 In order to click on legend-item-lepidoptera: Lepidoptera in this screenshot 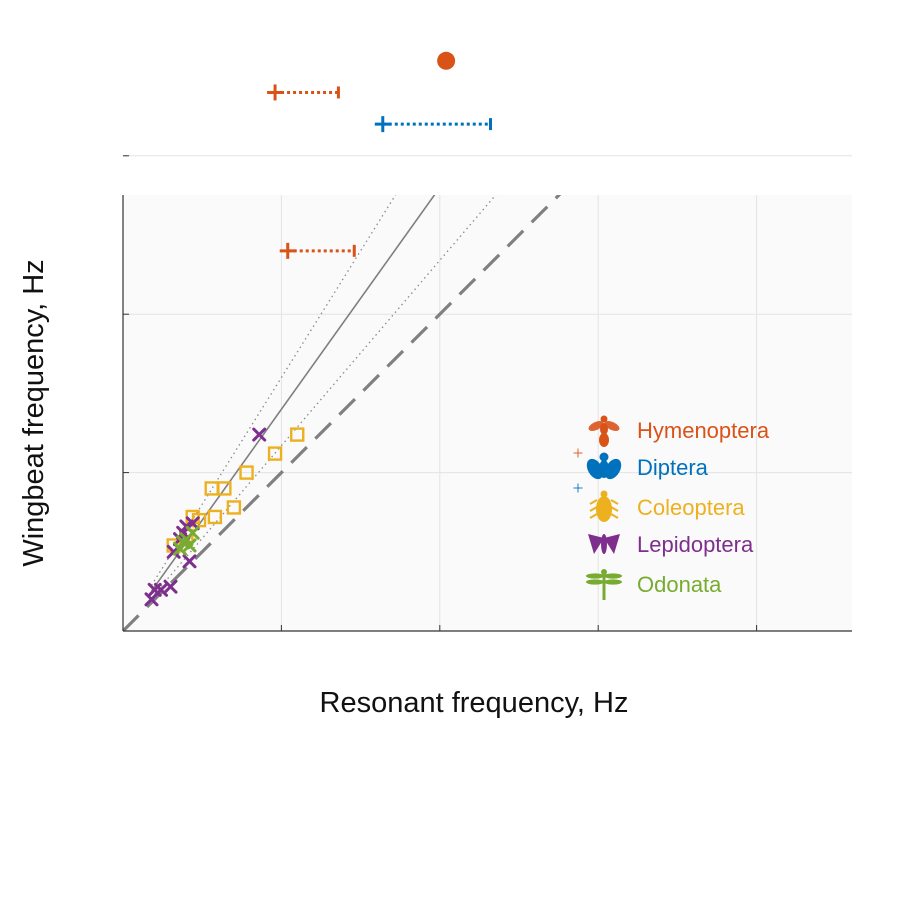, I will do `click(671, 544)`.